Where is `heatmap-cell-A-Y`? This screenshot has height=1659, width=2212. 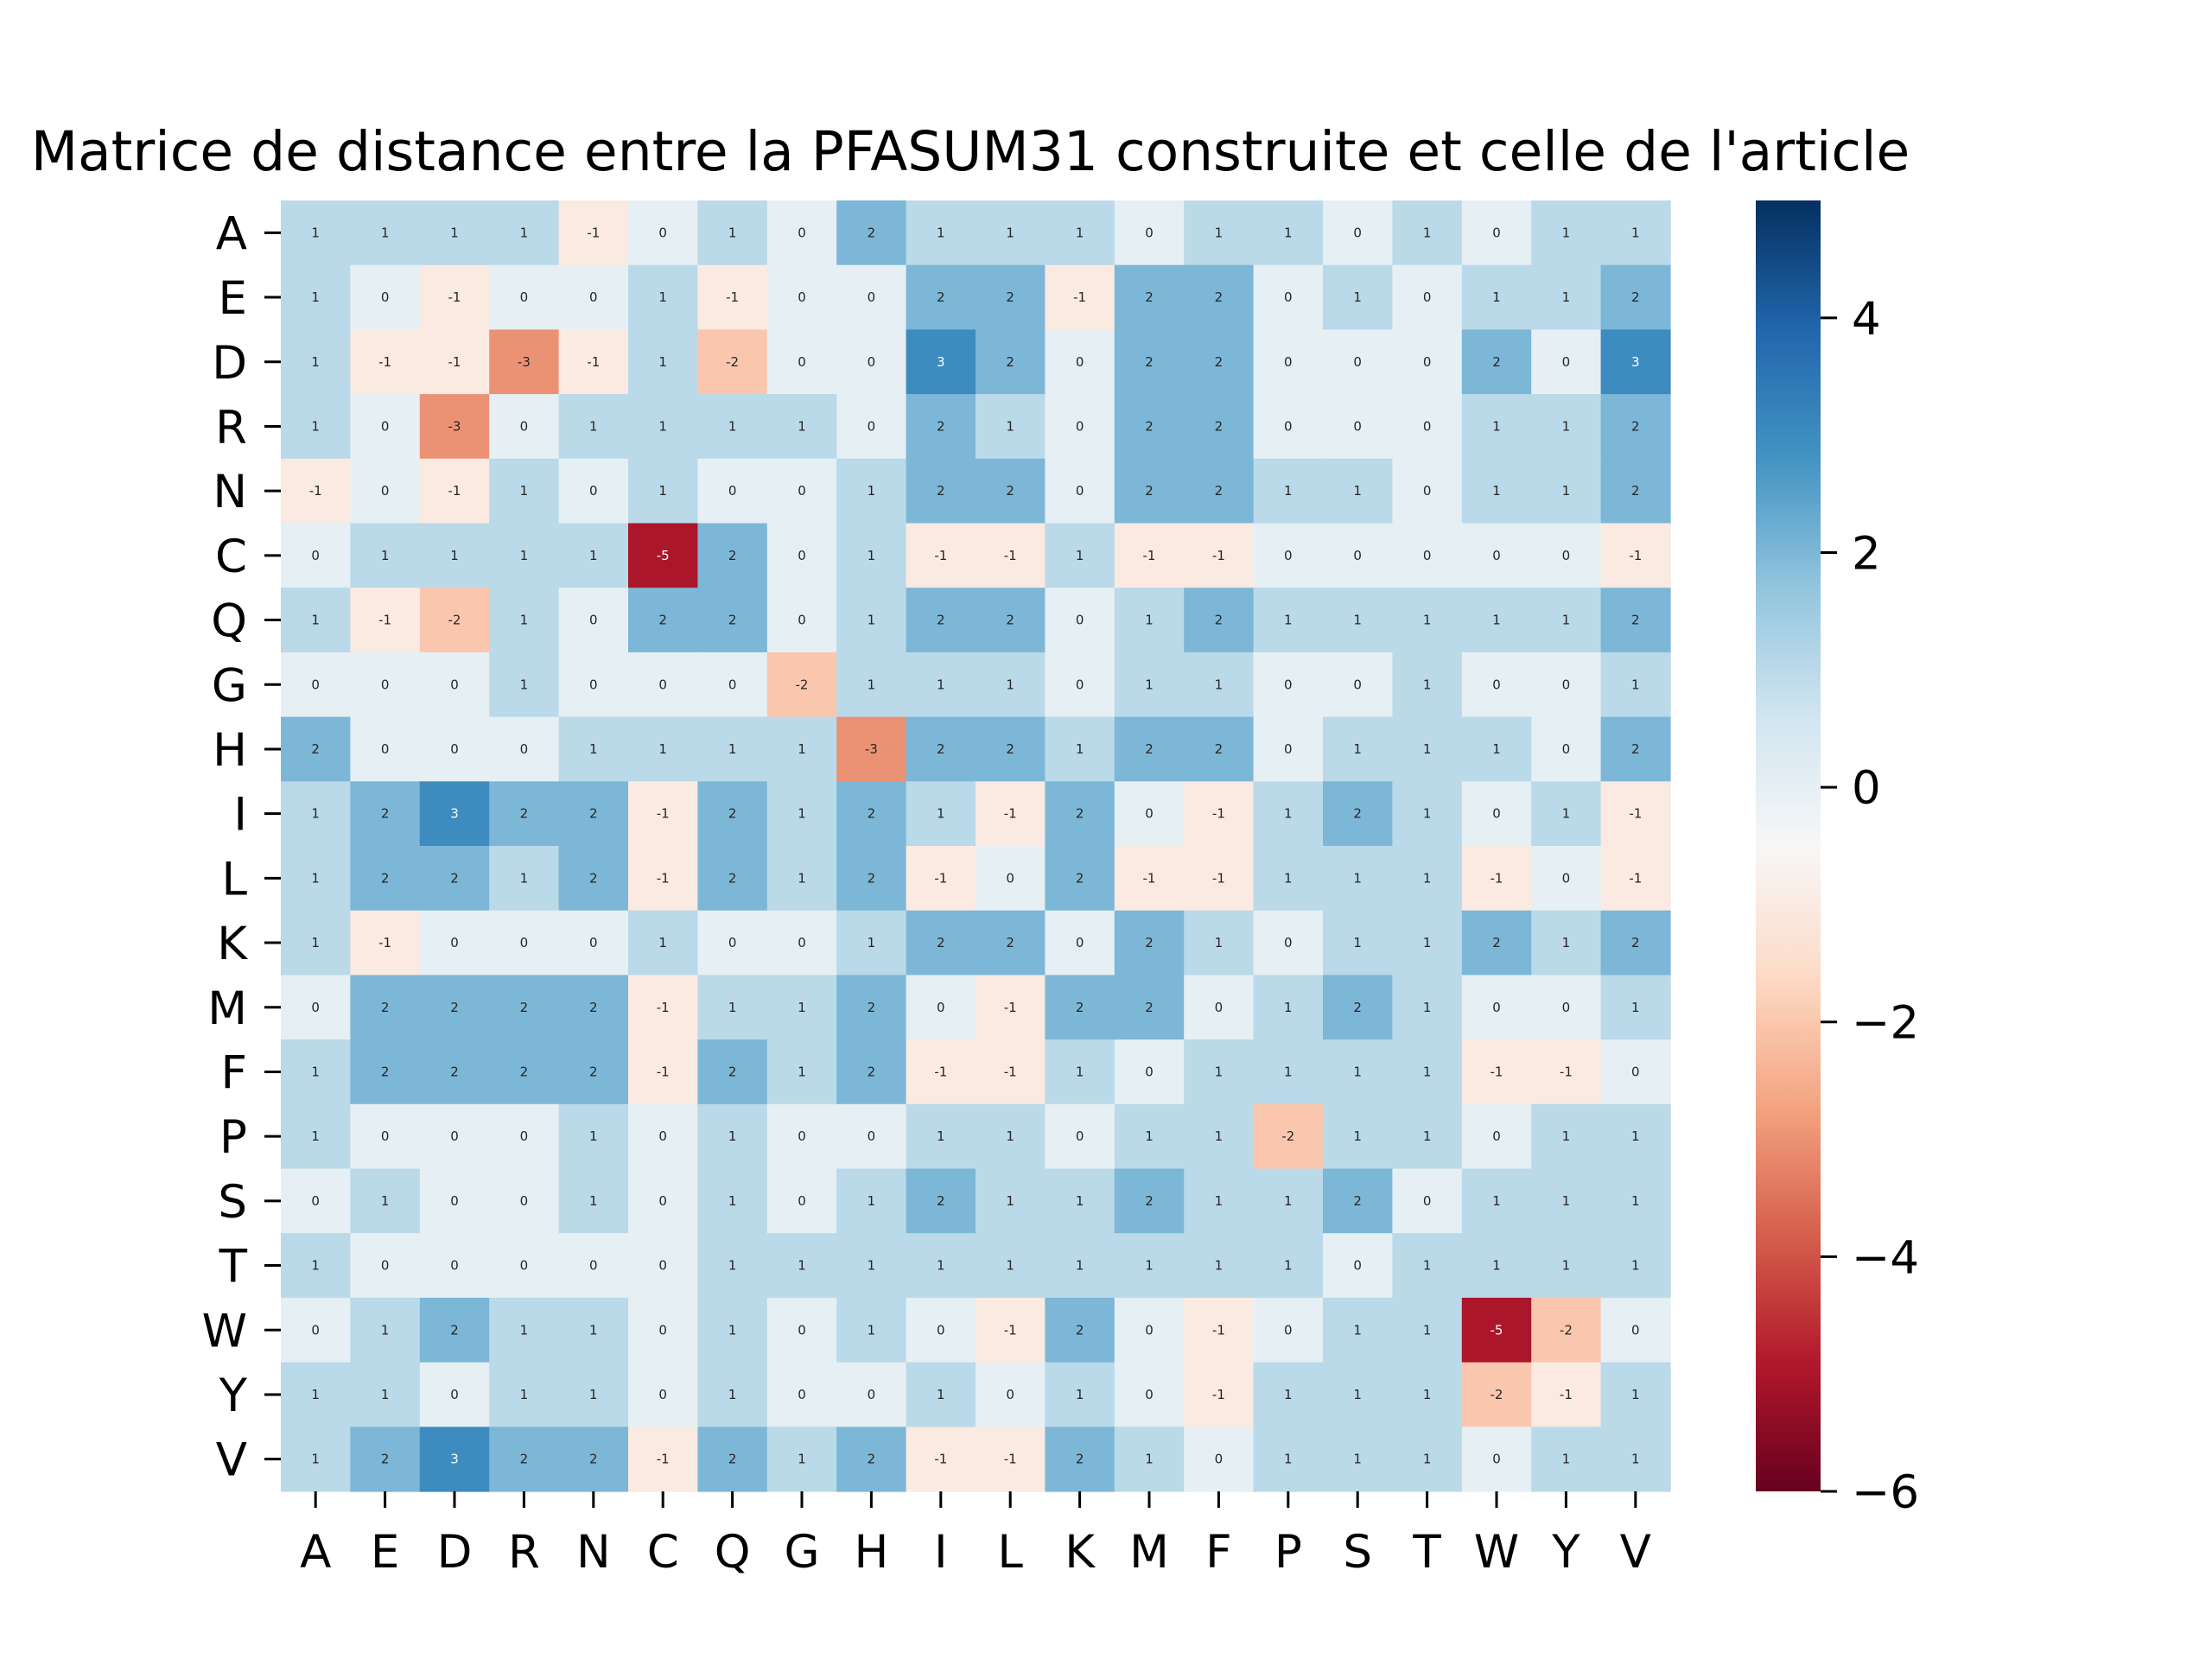 heatmap-cell-A-Y is located at coordinates (1566, 233).